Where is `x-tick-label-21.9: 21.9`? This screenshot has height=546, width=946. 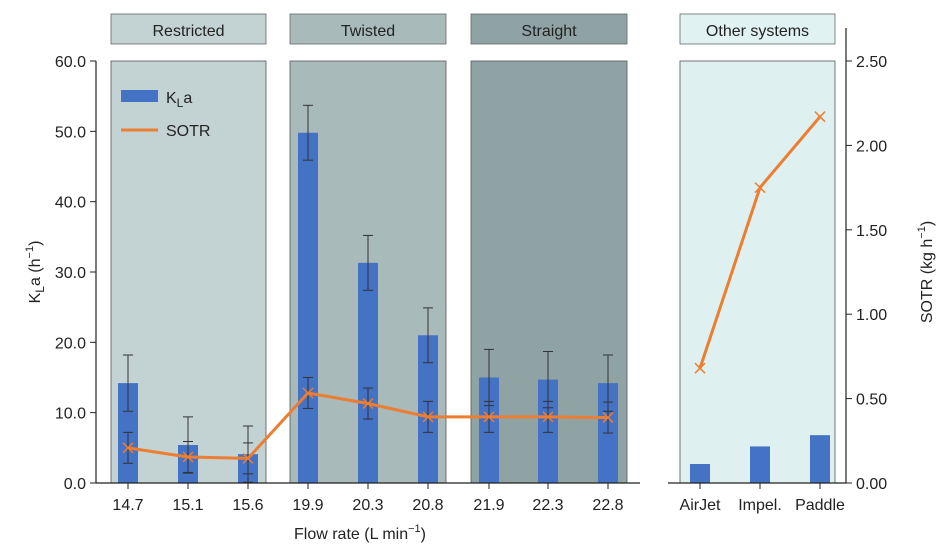 x-tick-label-21.9: 21.9 is located at coordinates (488, 505).